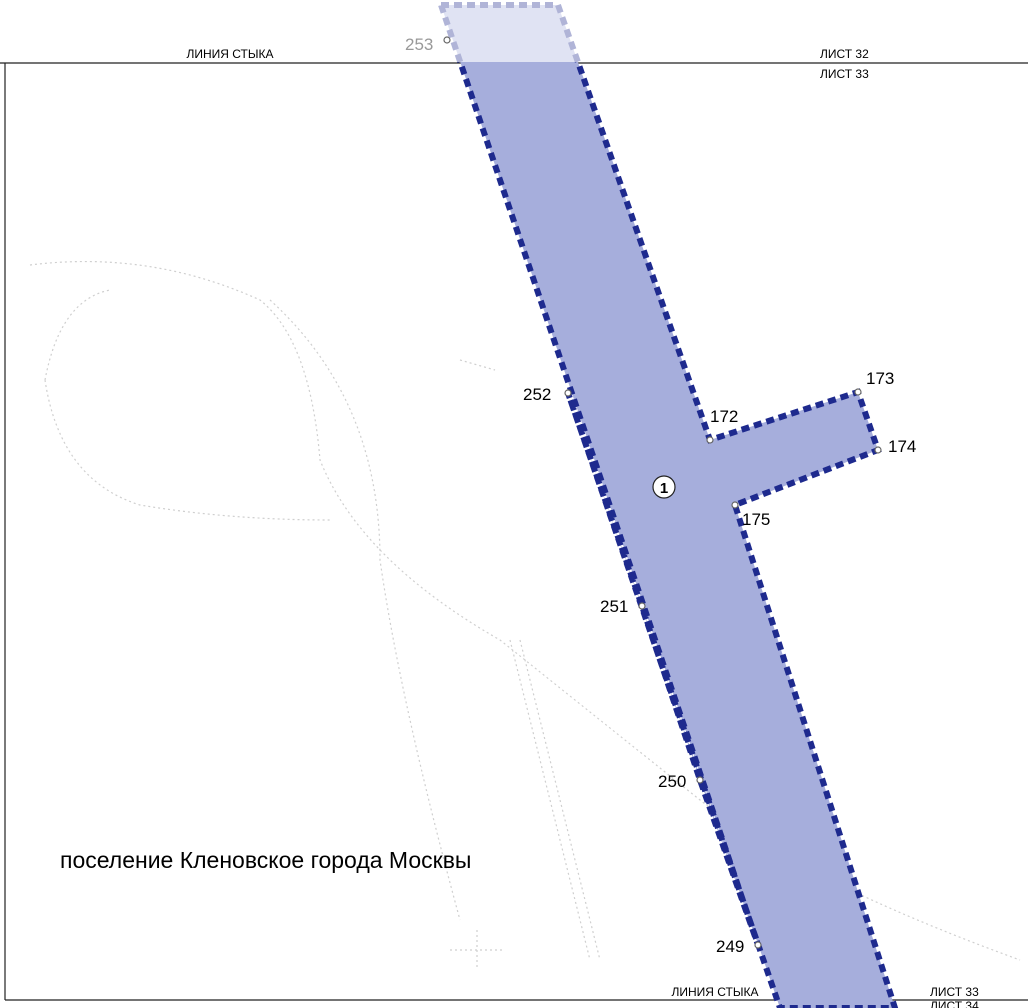 The image size is (1028, 1008). What do you see at coordinates (954, 1003) in the screenshot?
I see `sheet-label: ЛИСТ 34` at bounding box center [954, 1003].